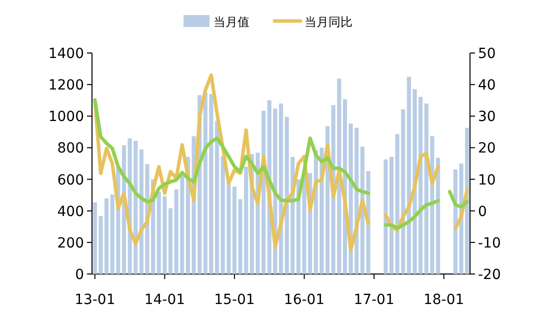 The height and width of the screenshot is (332, 548). Describe the element at coordinates (70, 148) in the screenshot. I see `y-tick-label: 800` at that location.